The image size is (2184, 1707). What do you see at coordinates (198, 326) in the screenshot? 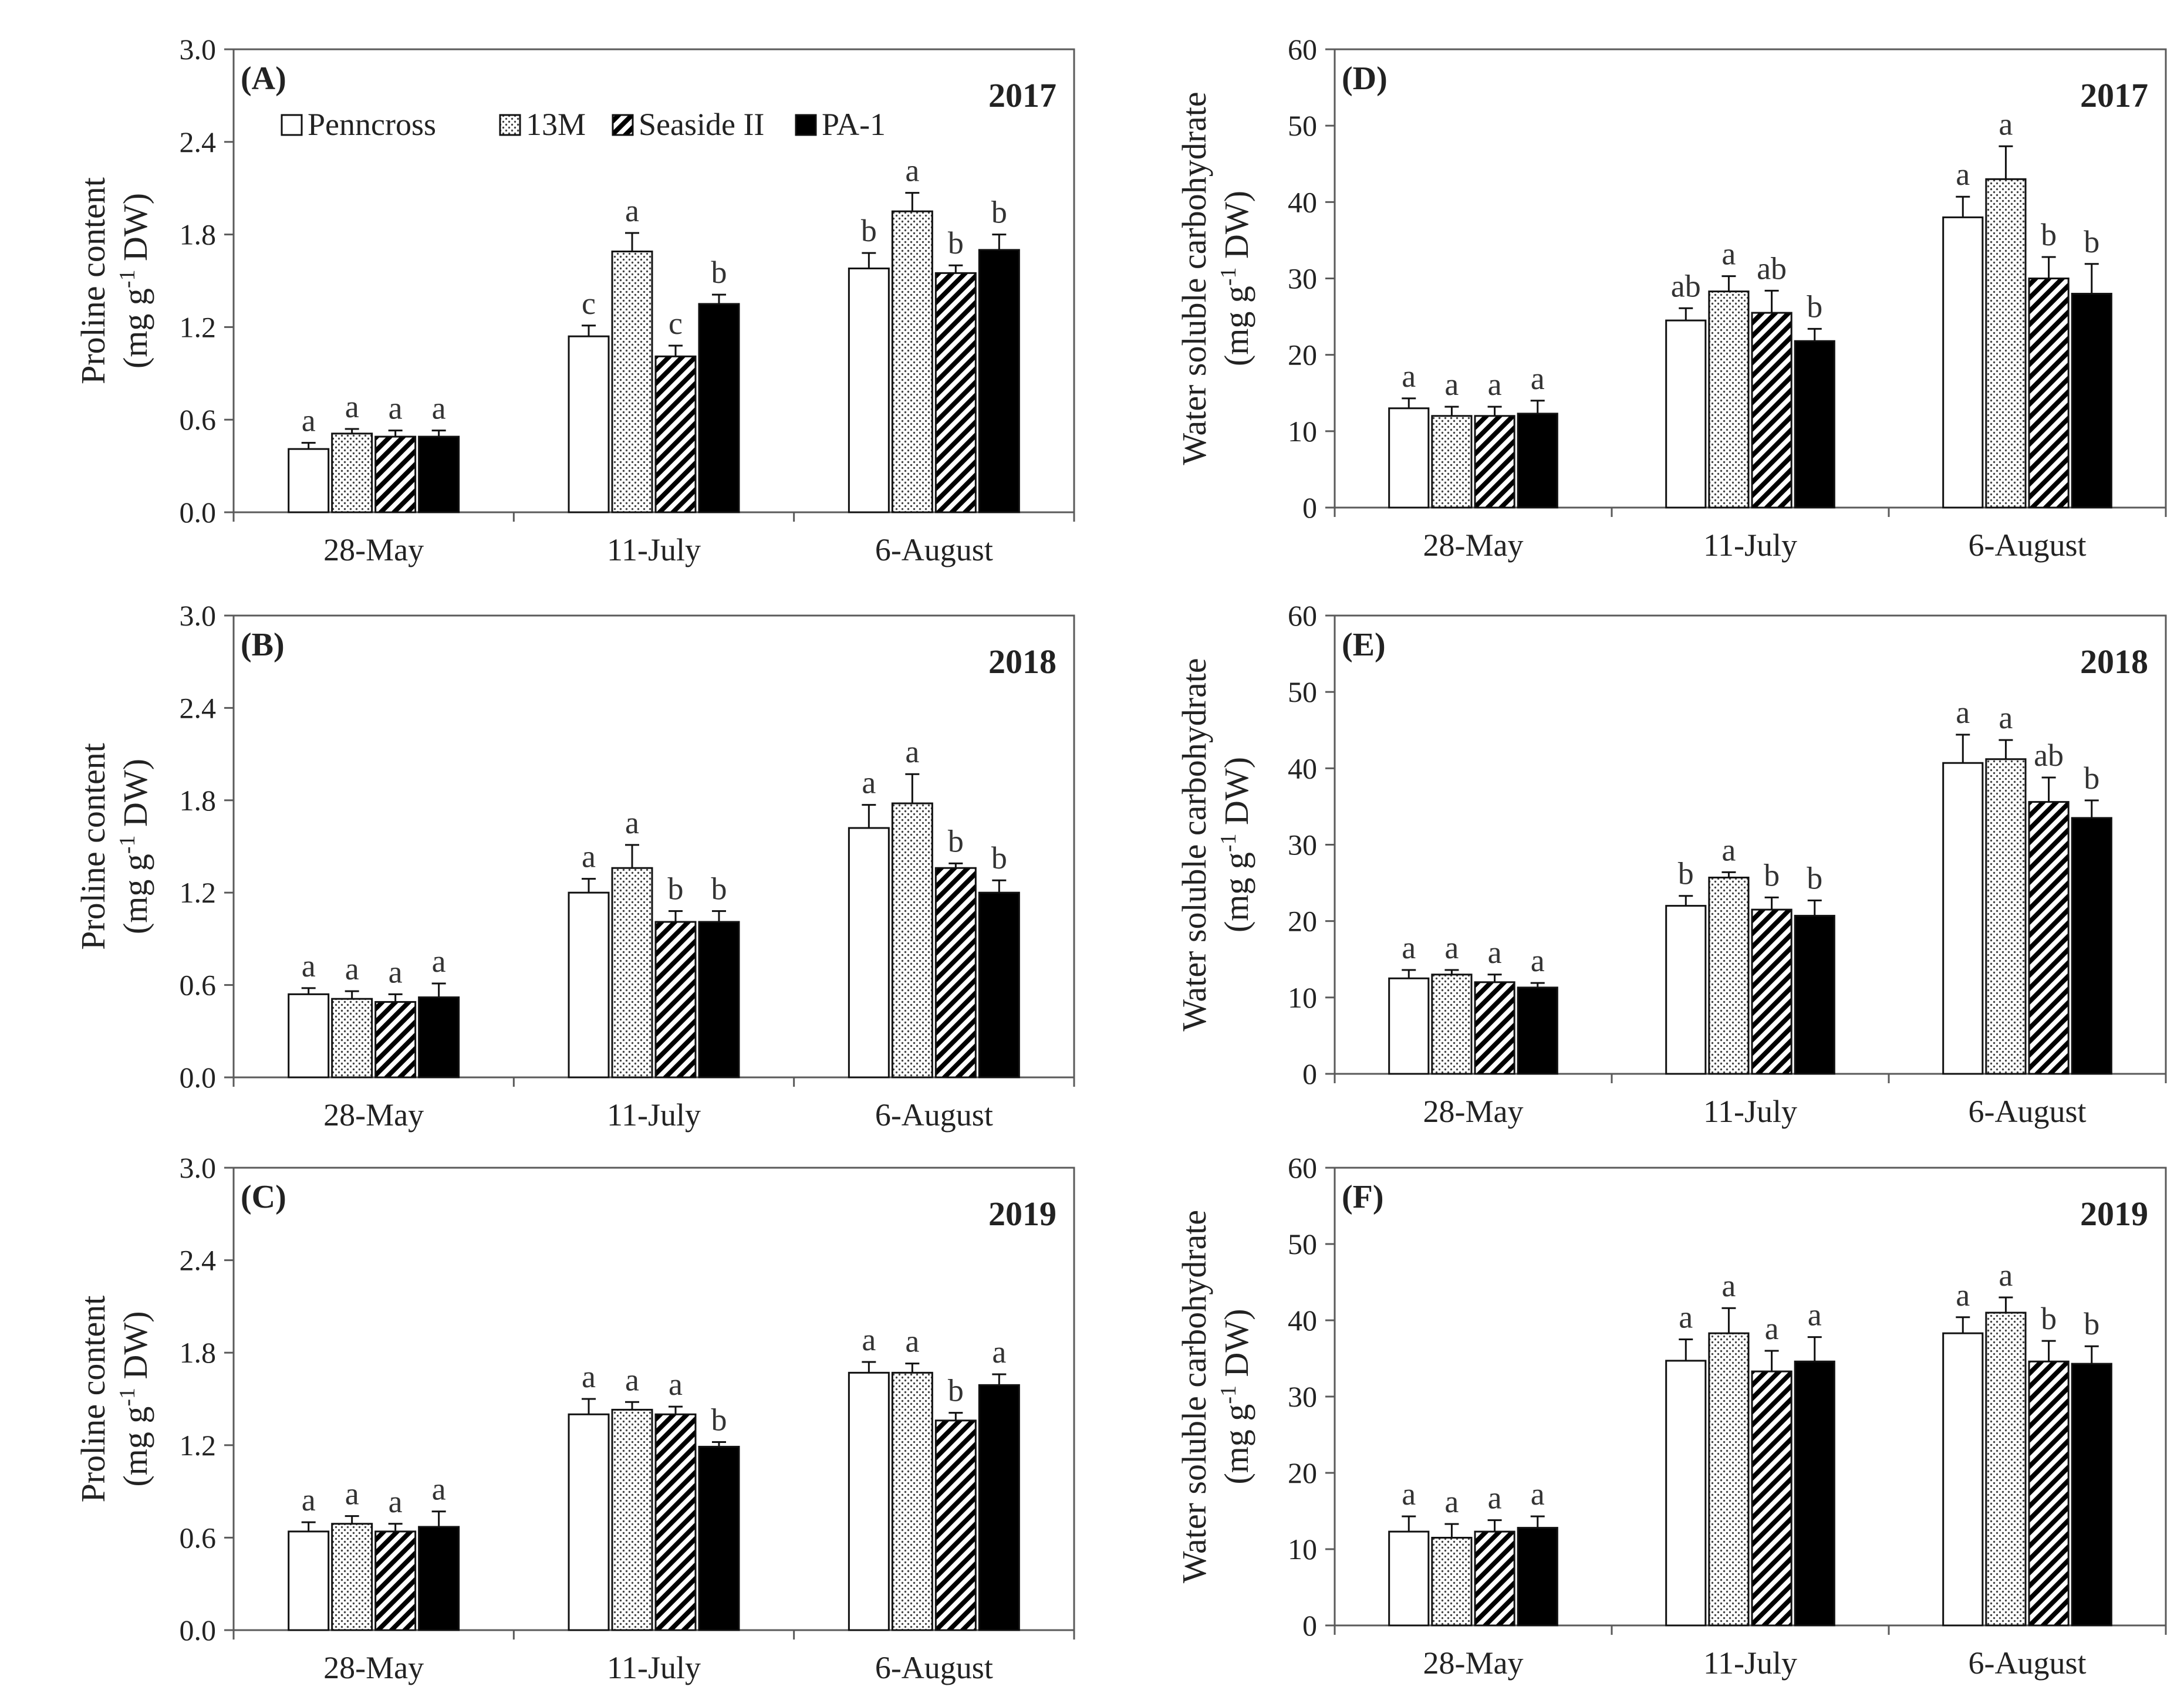
I see `y-tick-label: 1.2` at bounding box center [198, 326].